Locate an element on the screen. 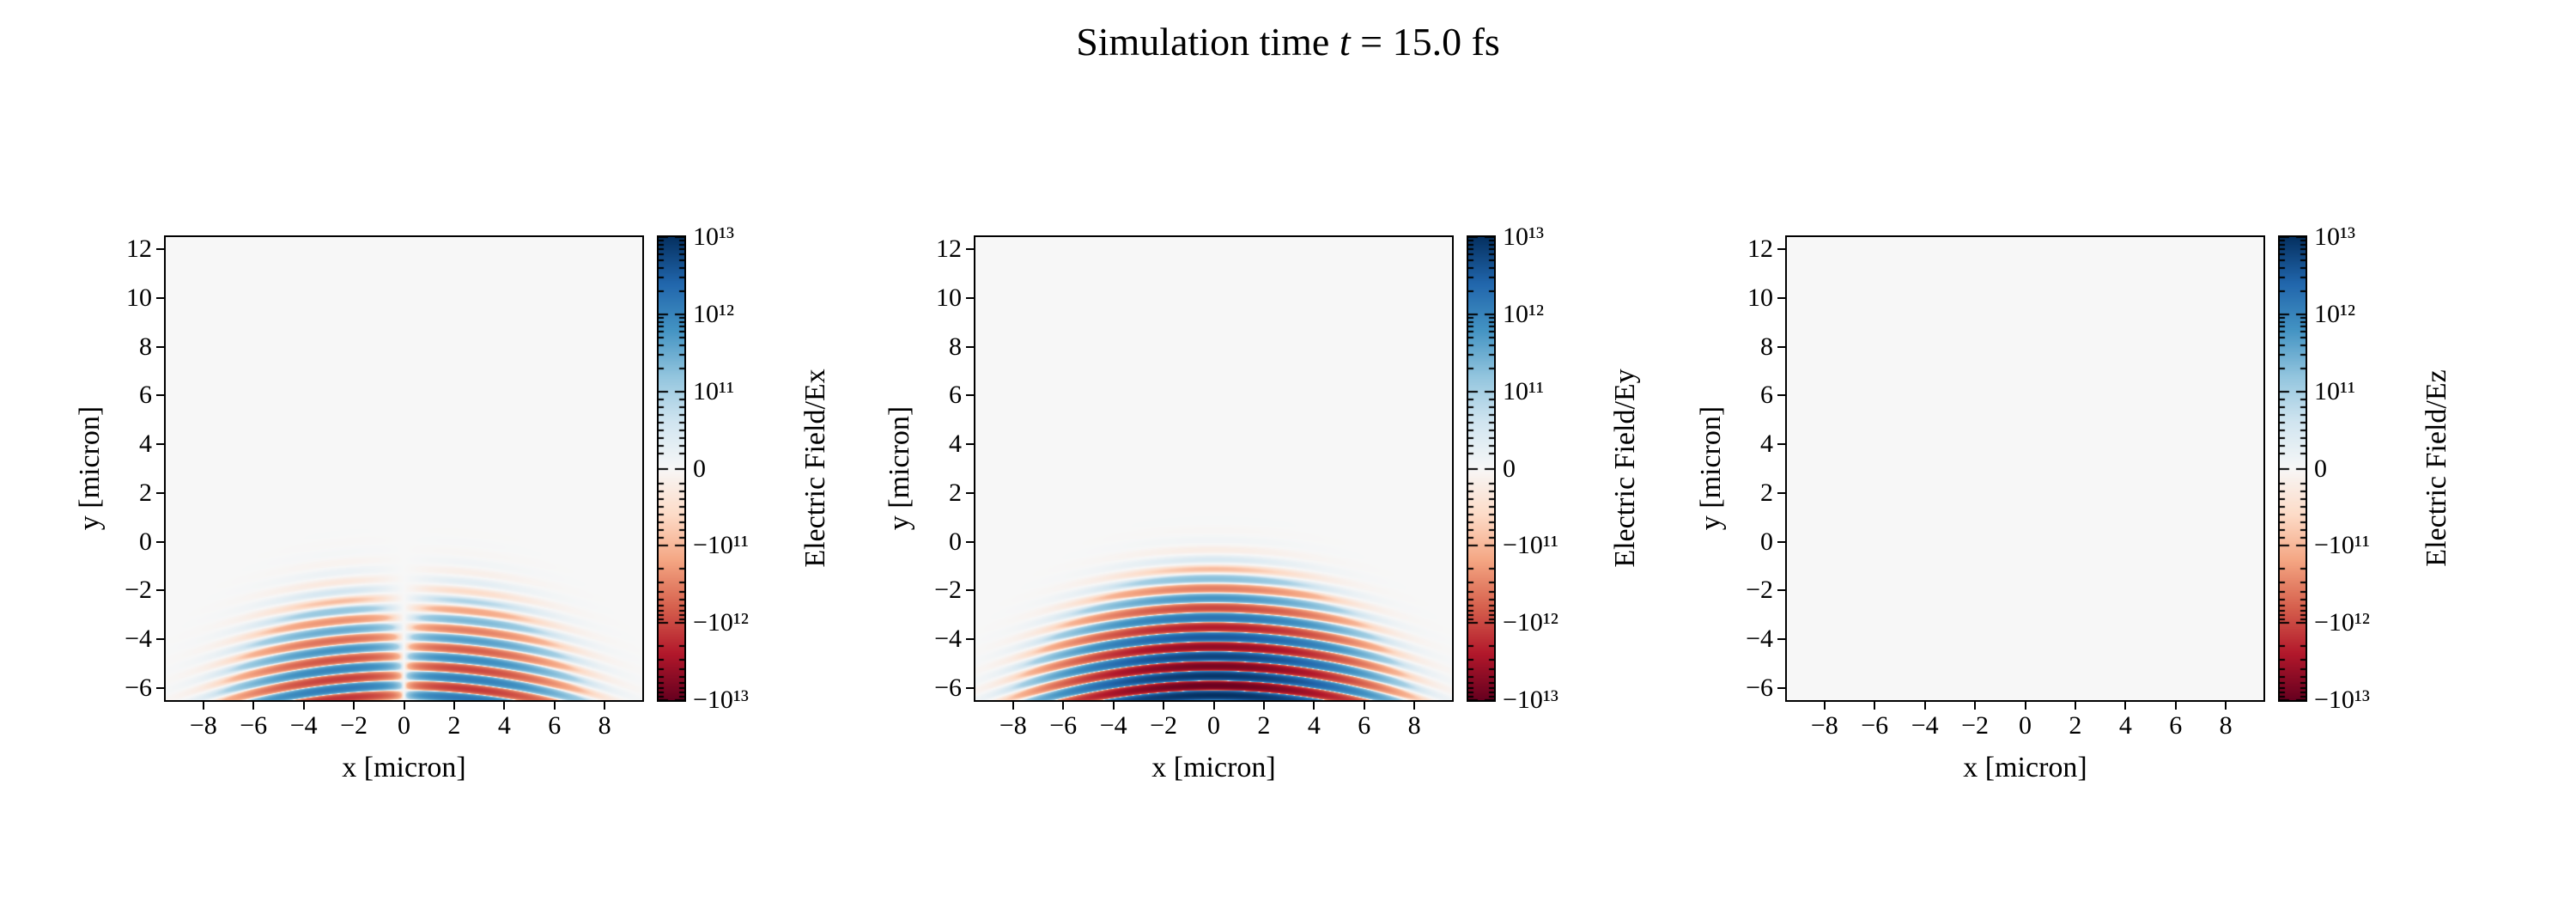  y-tick-label: −6 is located at coordinates (948, 687).